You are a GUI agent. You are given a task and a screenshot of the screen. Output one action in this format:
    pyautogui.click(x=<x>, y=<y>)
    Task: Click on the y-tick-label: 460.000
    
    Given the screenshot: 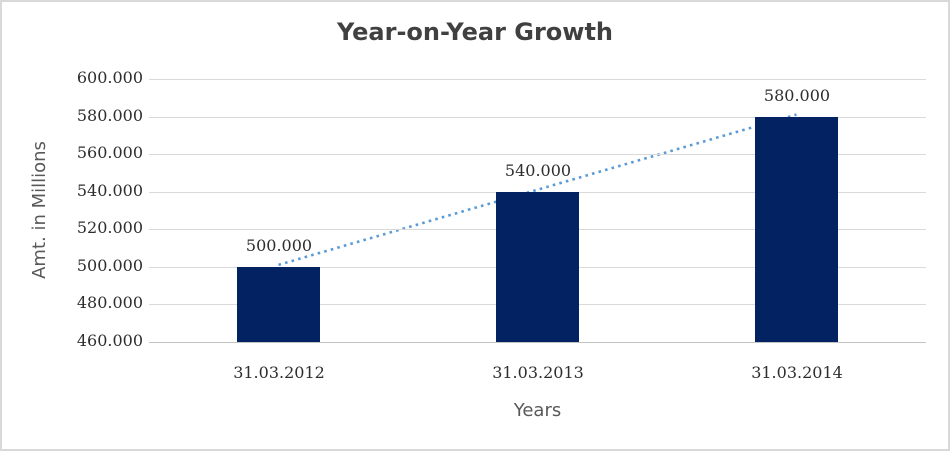 What is the action you would take?
    pyautogui.click(x=109, y=340)
    